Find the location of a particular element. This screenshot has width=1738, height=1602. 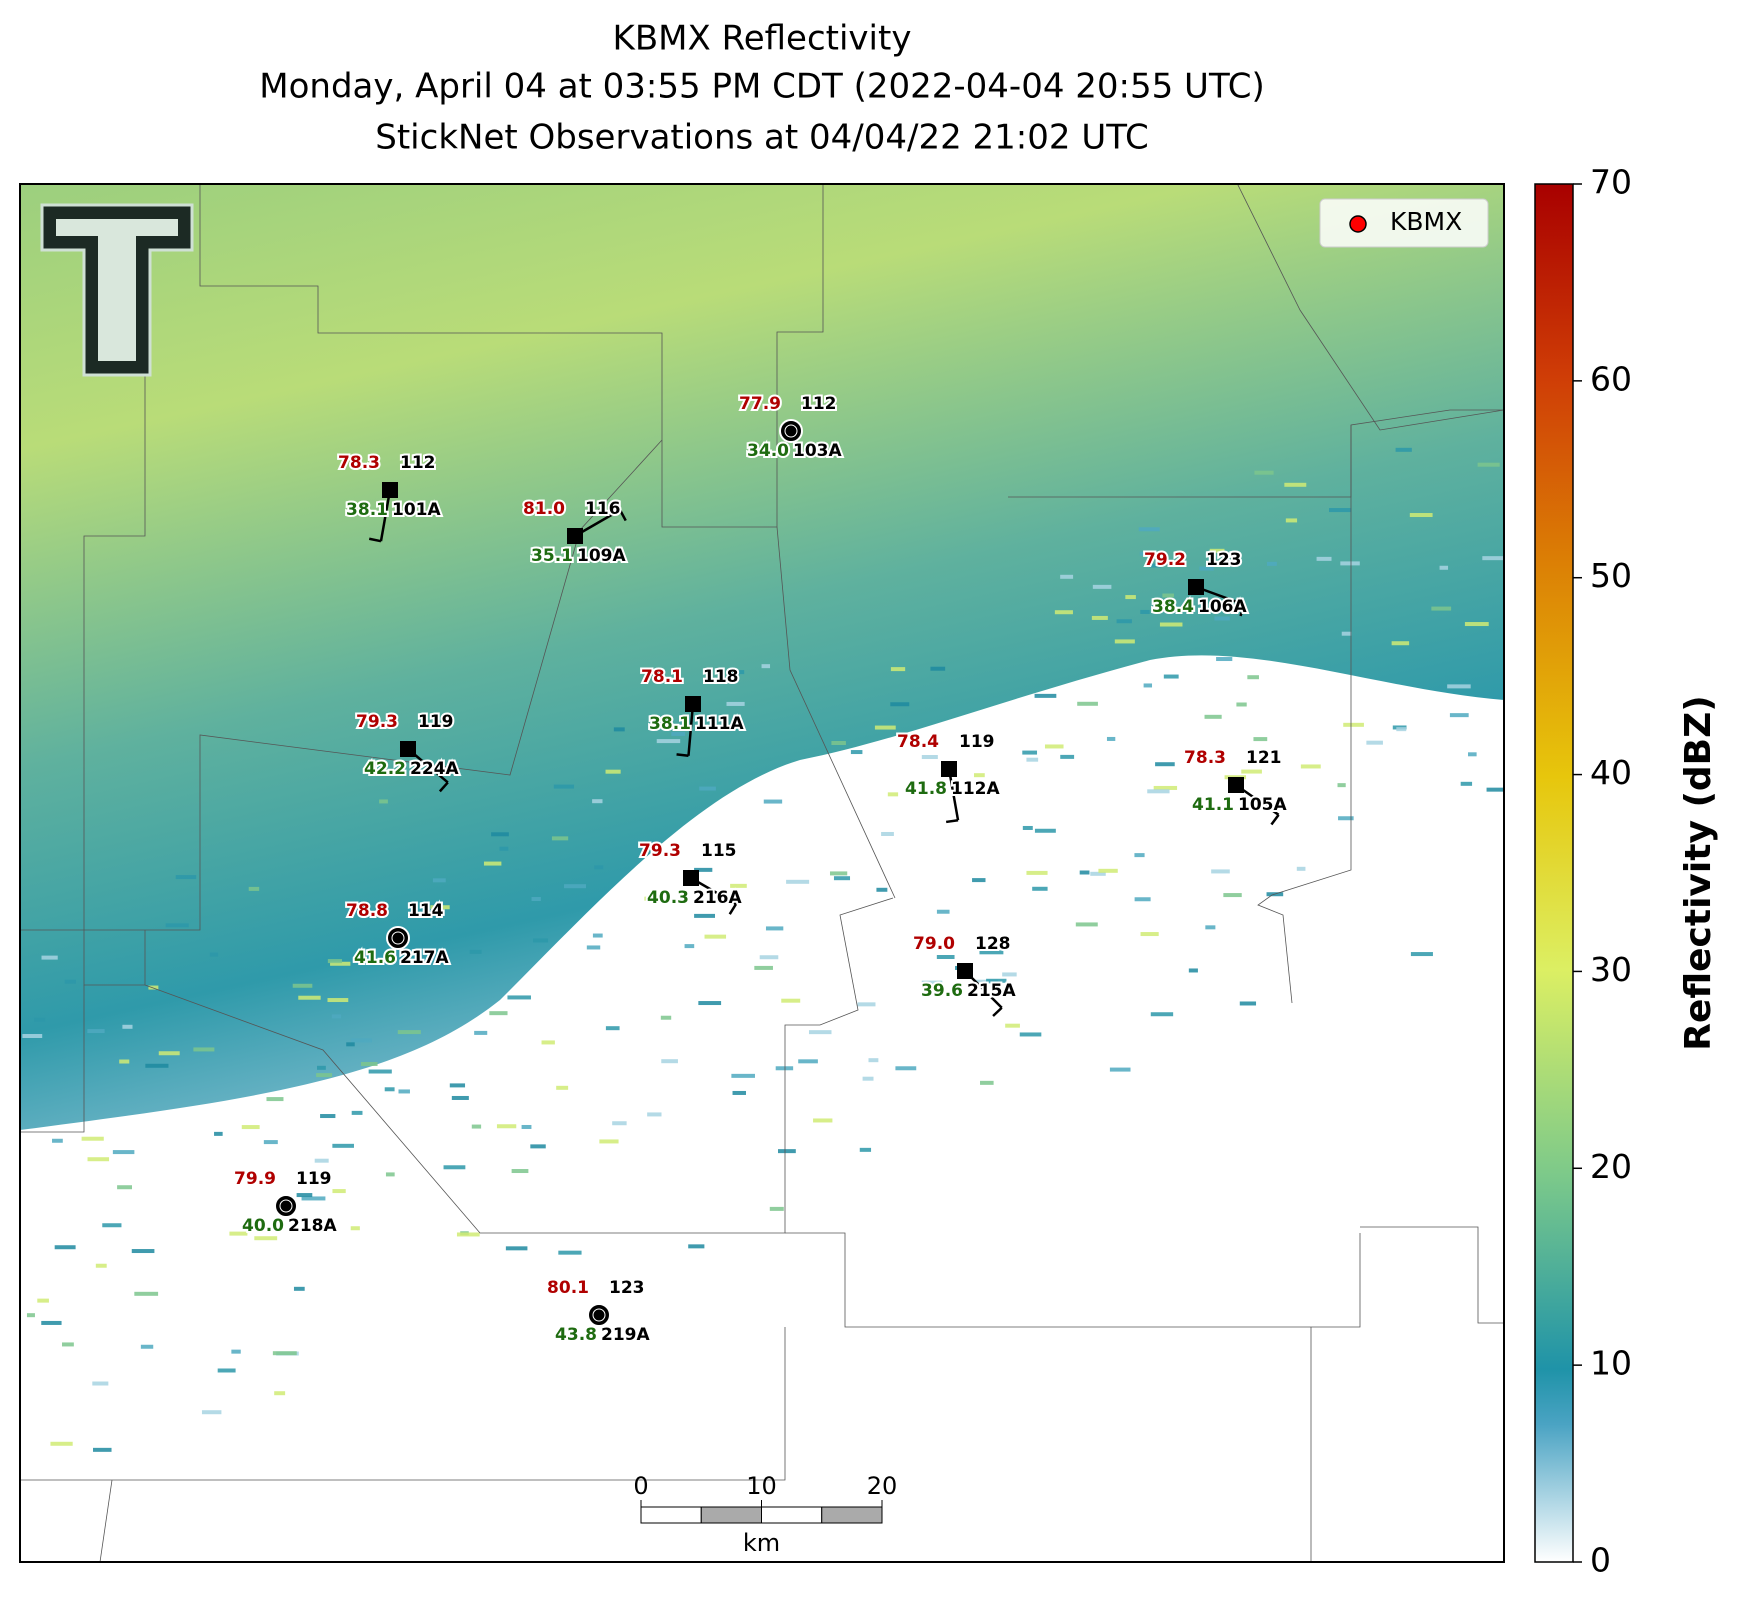

temperature: 80.1 is located at coordinates (568, 1288).